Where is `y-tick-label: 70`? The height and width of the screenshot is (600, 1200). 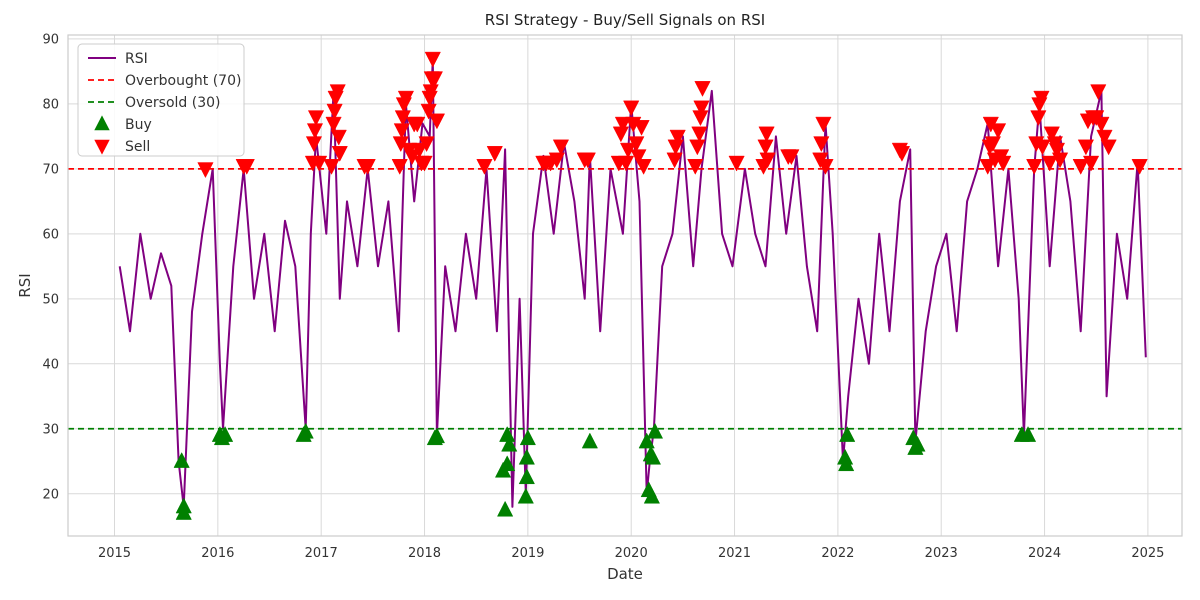 y-tick-label: 70 is located at coordinates (50, 169).